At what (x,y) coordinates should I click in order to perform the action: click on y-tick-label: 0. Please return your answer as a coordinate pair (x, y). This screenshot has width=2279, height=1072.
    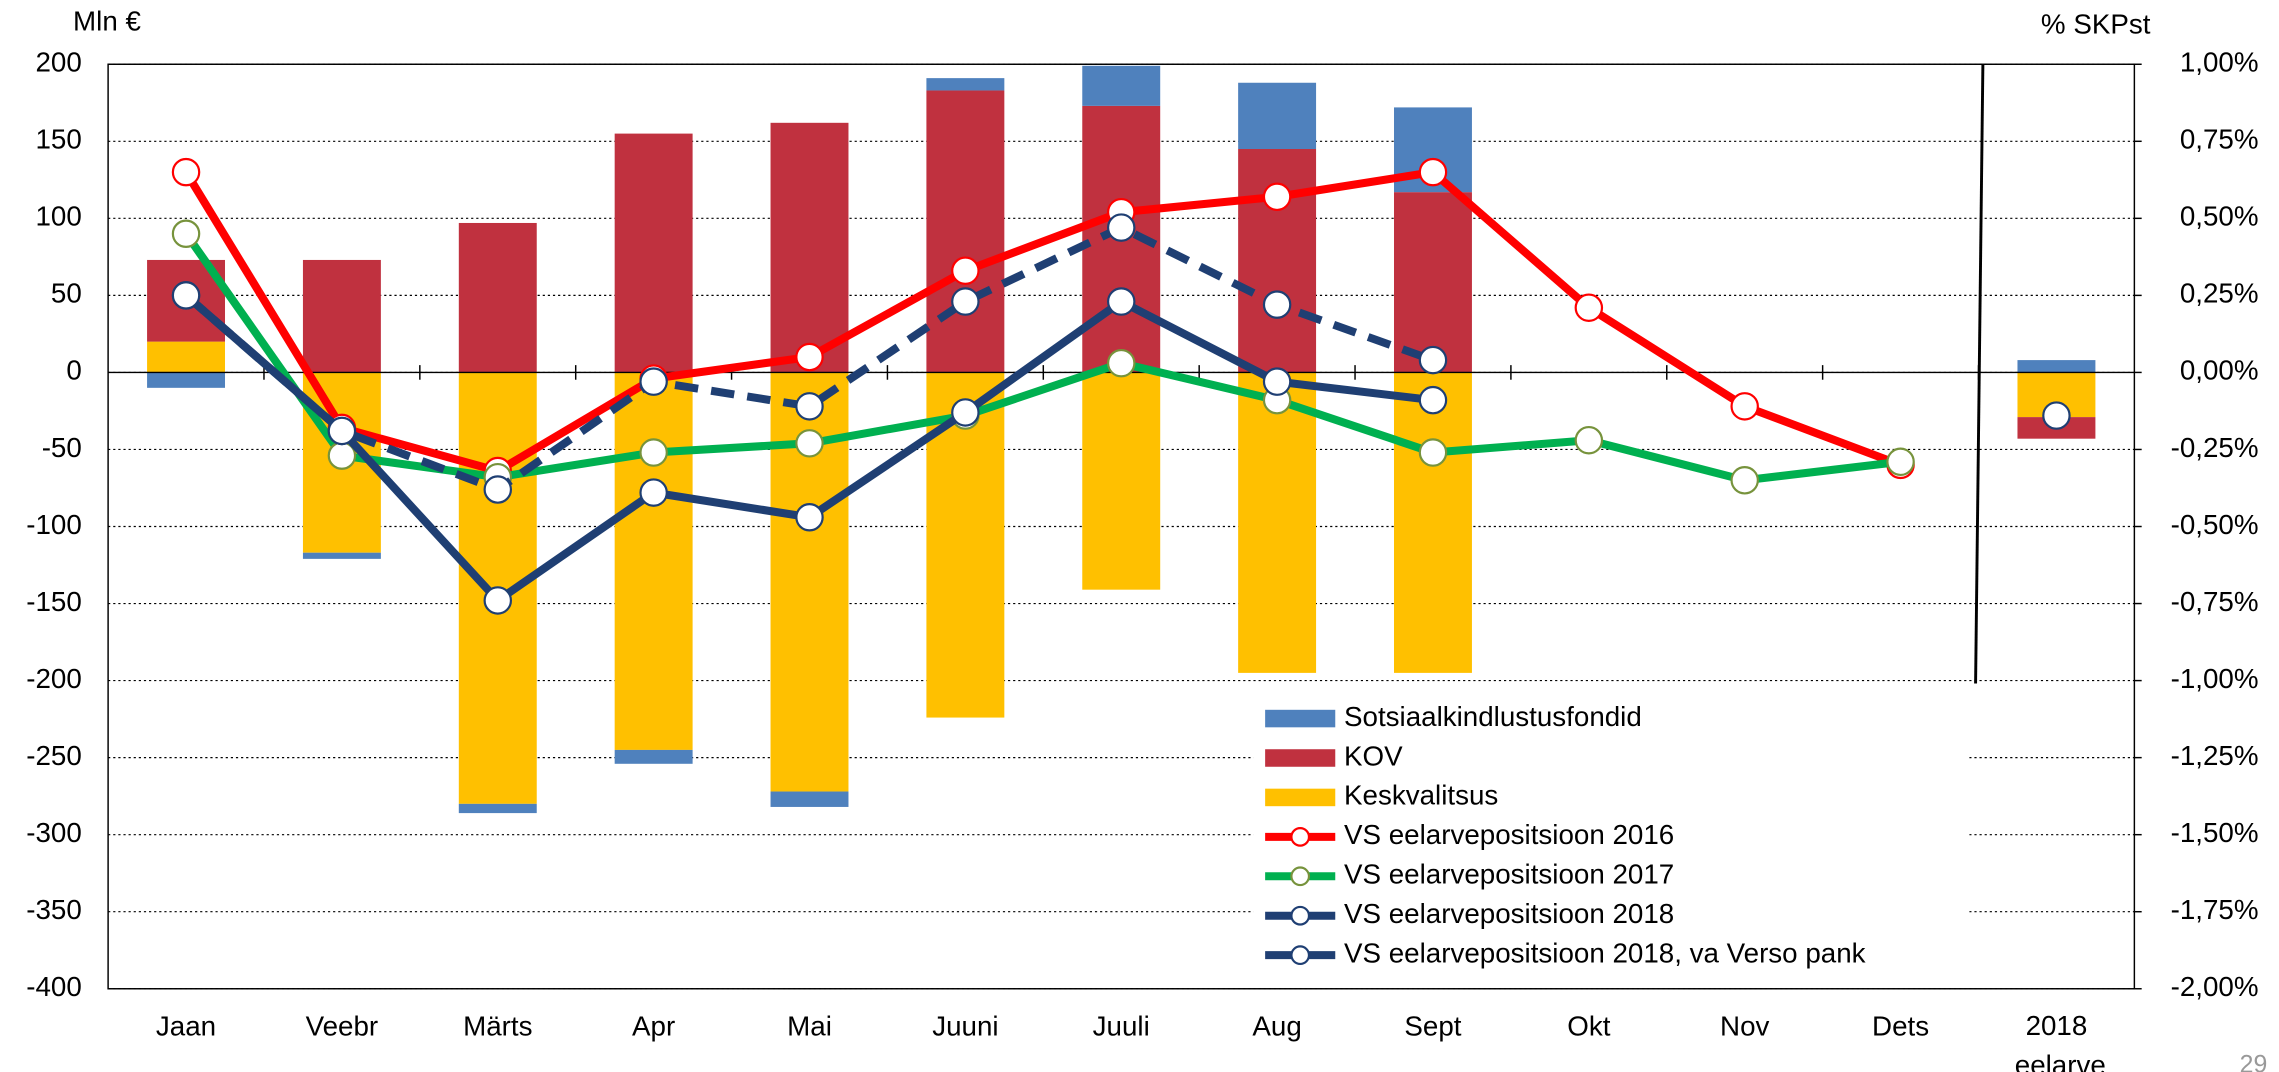
    Looking at the image, I should click on (73, 370).